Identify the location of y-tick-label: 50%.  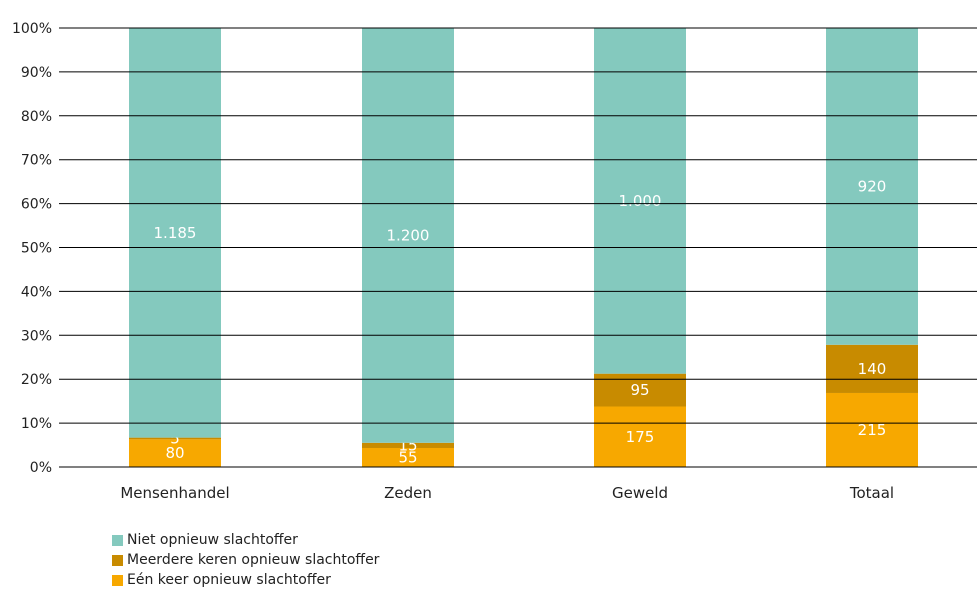
(36, 249).